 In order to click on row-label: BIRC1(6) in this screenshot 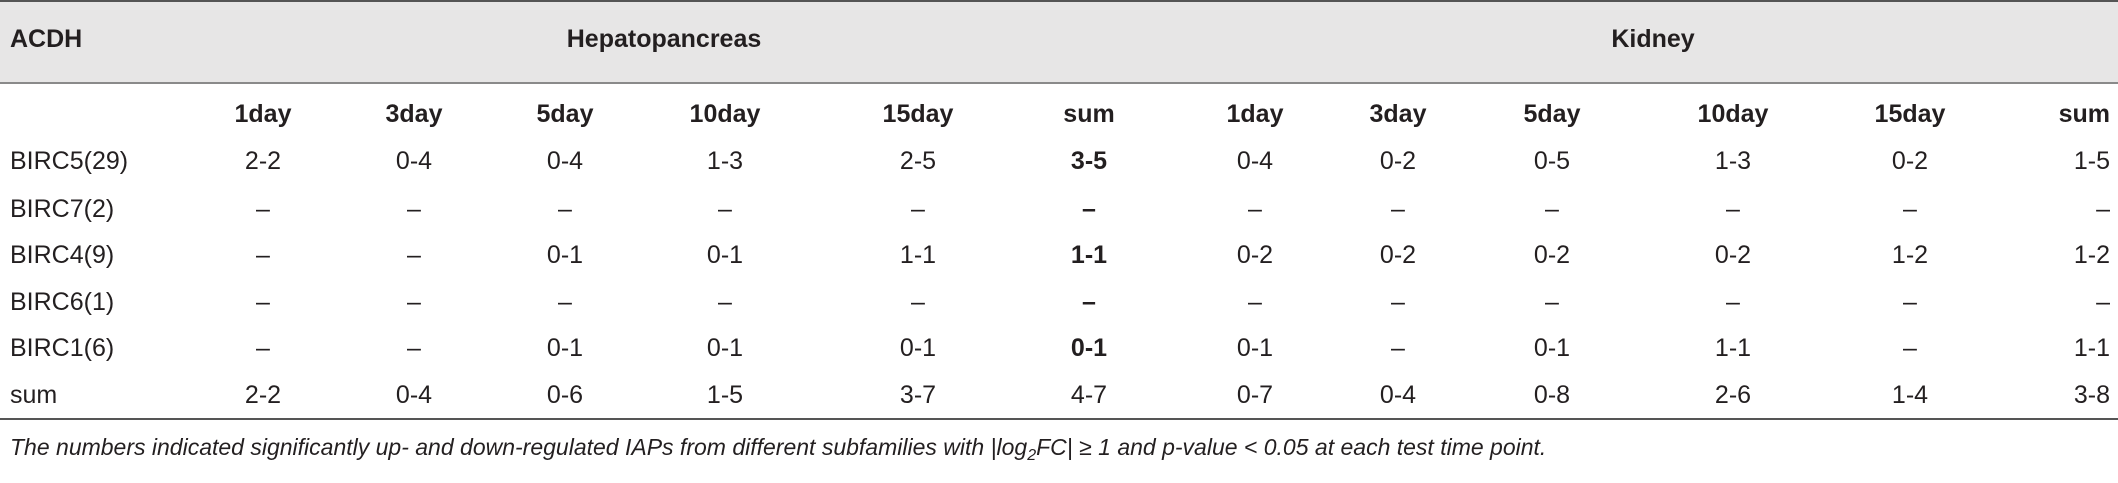, I will do `click(62, 348)`.